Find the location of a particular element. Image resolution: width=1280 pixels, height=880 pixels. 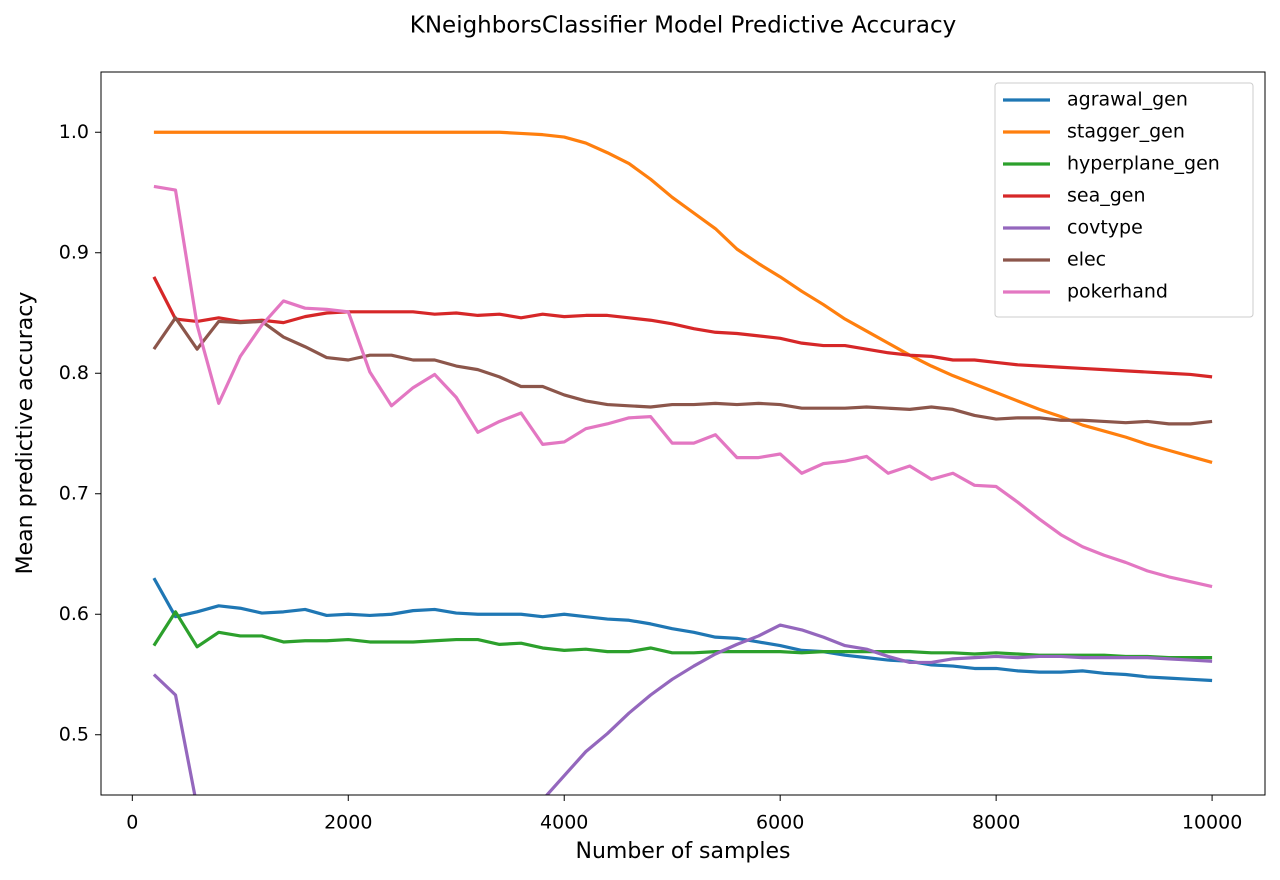

y-tick-label: 0.7 is located at coordinates (74, 493).